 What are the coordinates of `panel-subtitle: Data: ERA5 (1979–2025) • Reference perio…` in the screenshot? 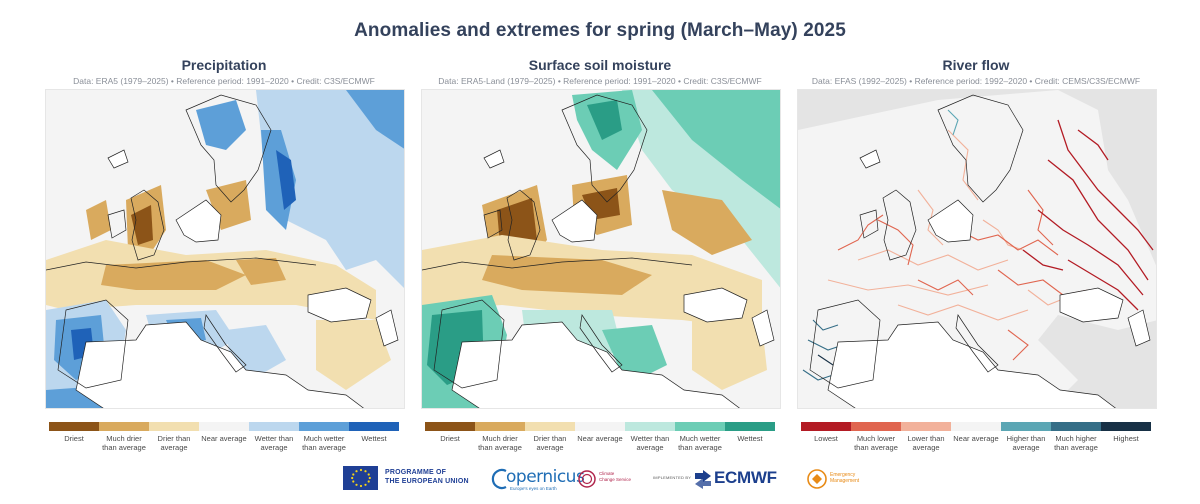 It's located at (224, 81).